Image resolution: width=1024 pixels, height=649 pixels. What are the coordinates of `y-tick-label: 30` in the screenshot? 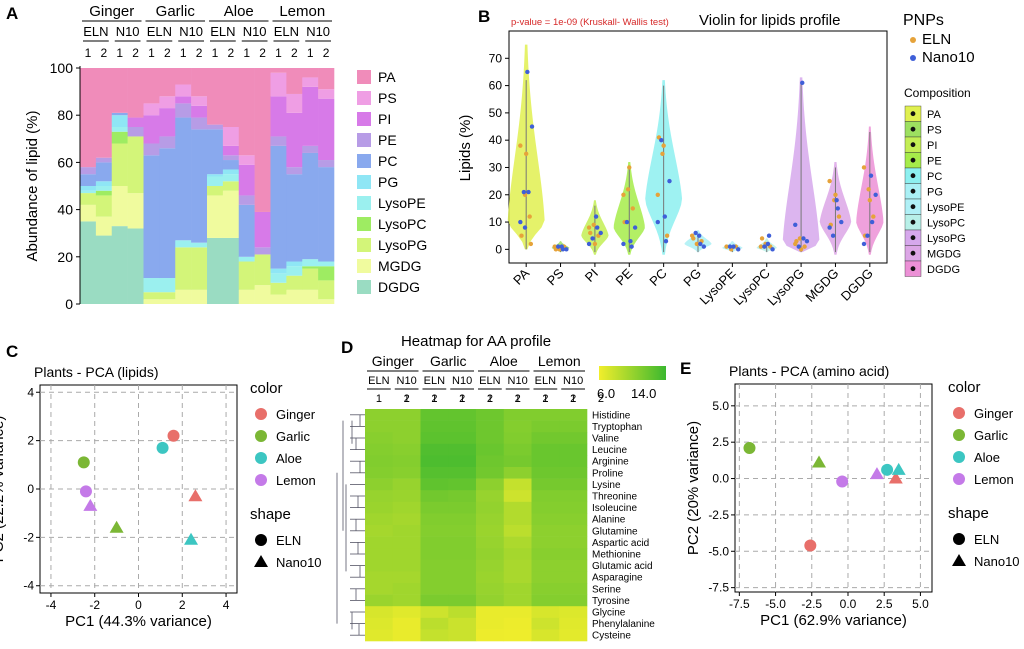 It's located at (496, 167).